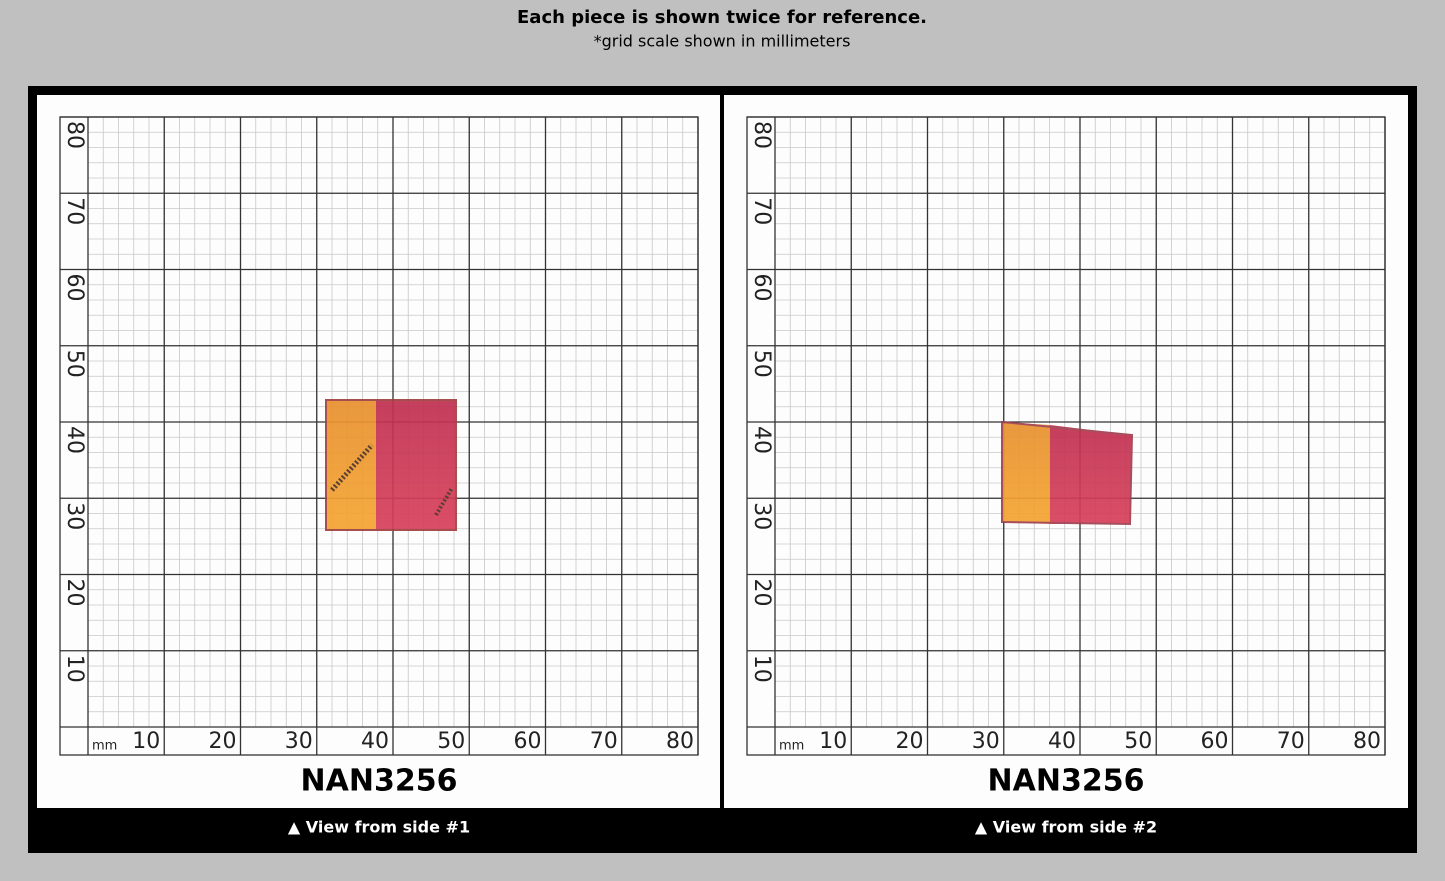 The height and width of the screenshot is (881, 1445). I want to click on view-caption: ▲ View from side #2, so click(1066, 827).